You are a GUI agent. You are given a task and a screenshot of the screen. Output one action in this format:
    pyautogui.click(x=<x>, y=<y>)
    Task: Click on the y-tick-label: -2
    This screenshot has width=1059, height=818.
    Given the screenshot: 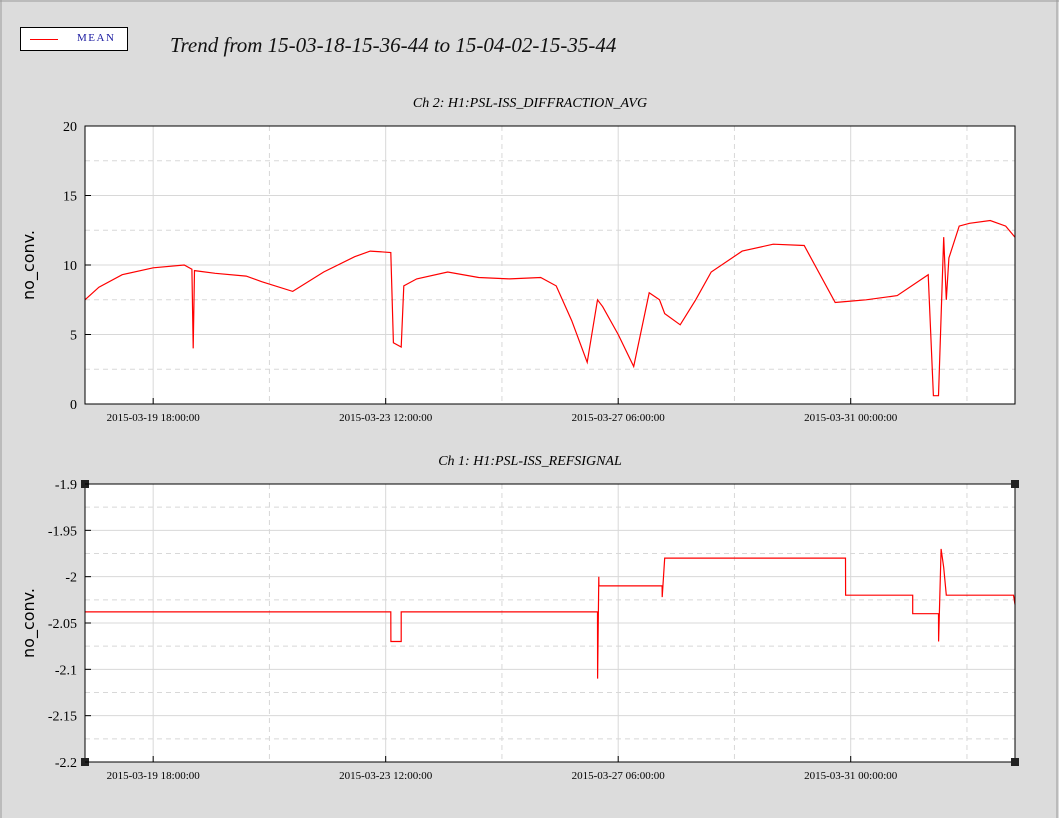 What is the action you would take?
    pyautogui.click(x=71, y=578)
    